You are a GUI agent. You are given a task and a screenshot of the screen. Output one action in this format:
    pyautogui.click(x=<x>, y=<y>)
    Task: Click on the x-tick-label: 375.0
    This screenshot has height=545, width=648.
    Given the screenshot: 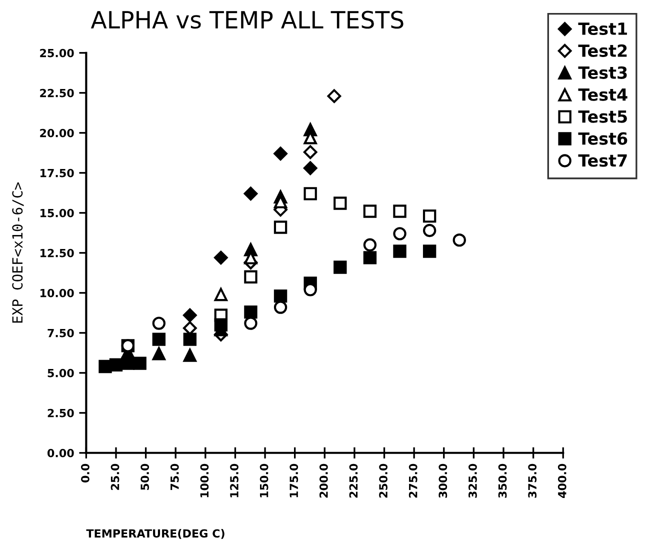 What is the action you would take?
    pyautogui.click(x=532, y=481)
    